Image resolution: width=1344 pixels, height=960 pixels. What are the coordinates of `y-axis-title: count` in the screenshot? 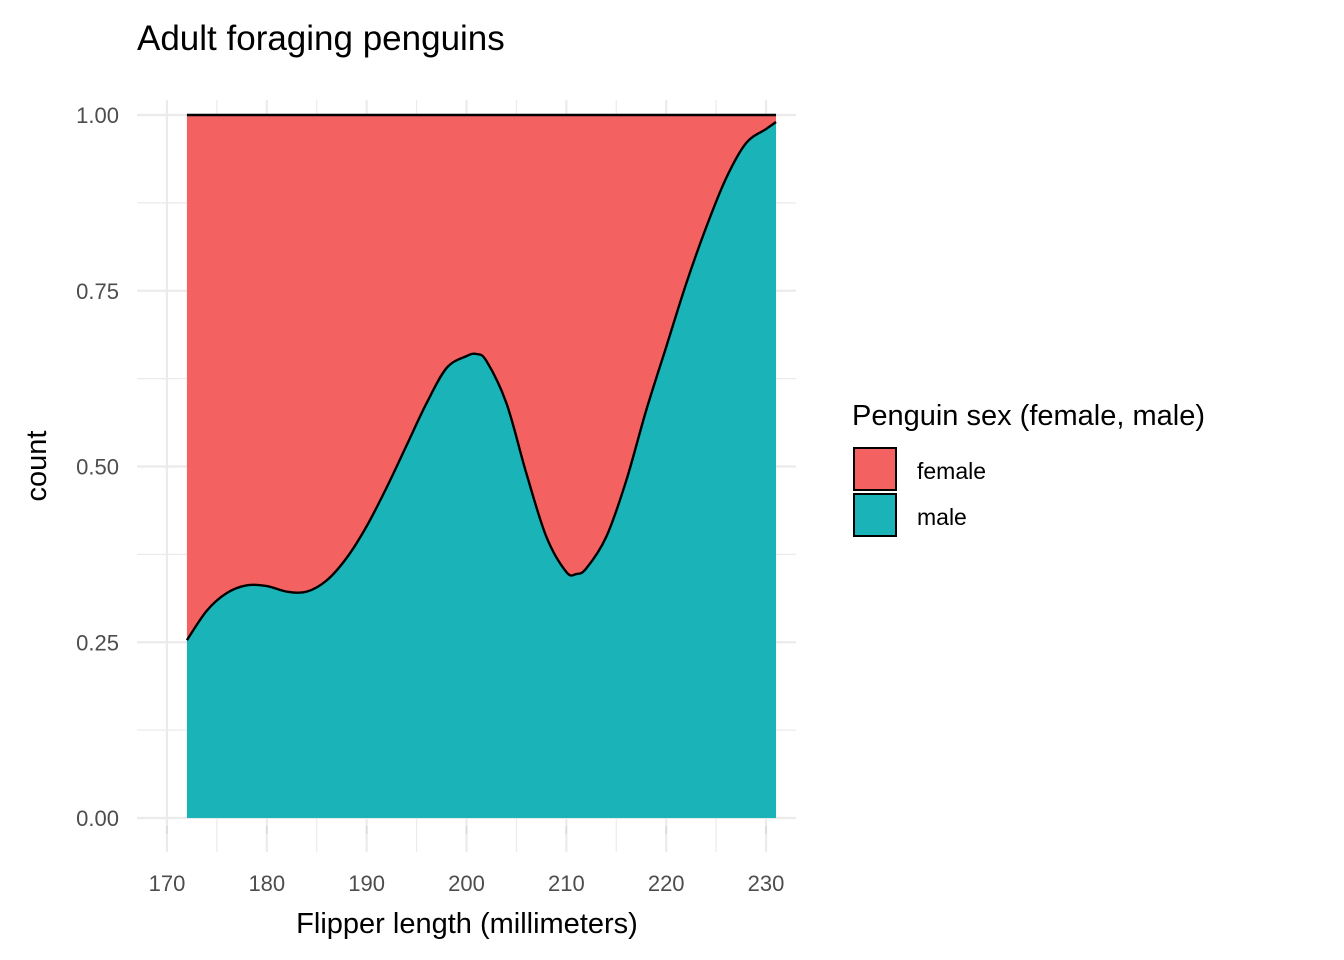 It's located at (37, 466).